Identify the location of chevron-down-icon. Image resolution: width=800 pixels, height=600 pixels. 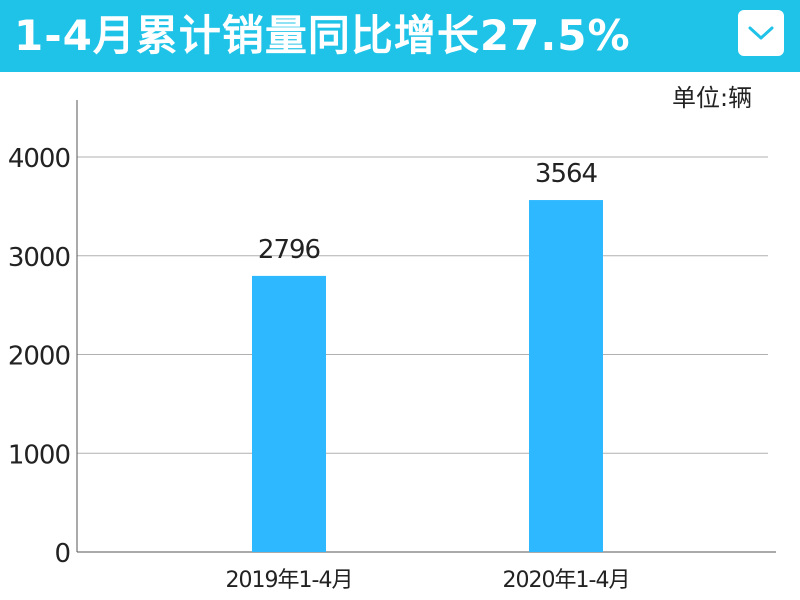
(761, 33).